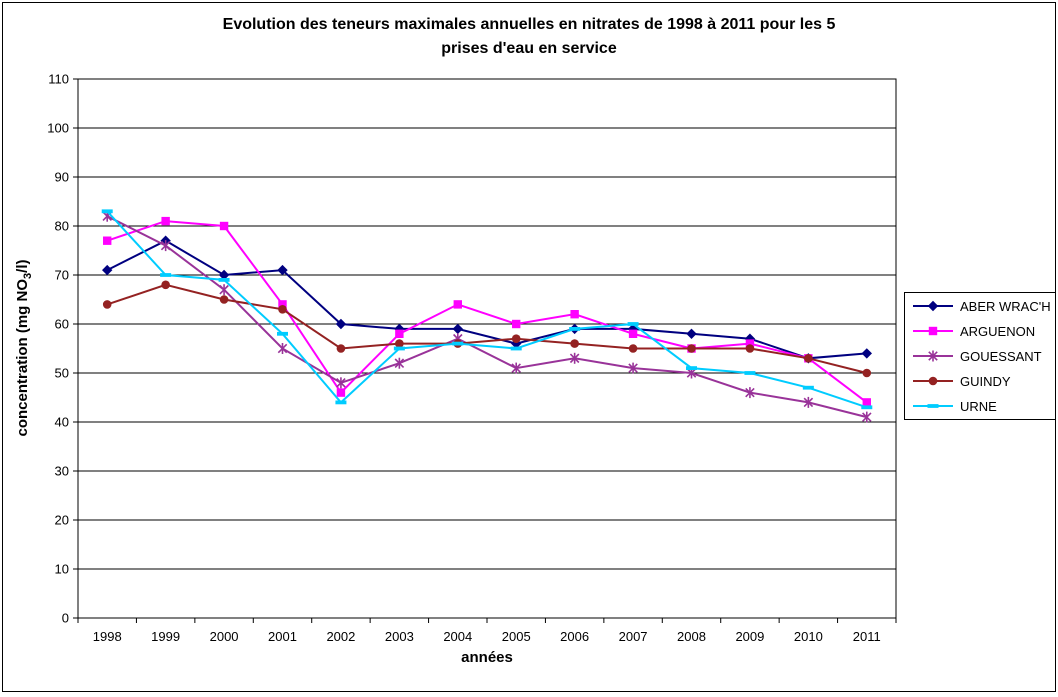 Image resolution: width=1058 pixels, height=697 pixels. What do you see at coordinates (62, 520) in the screenshot?
I see `y-tick-label: 20` at bounding box center [62, 520].